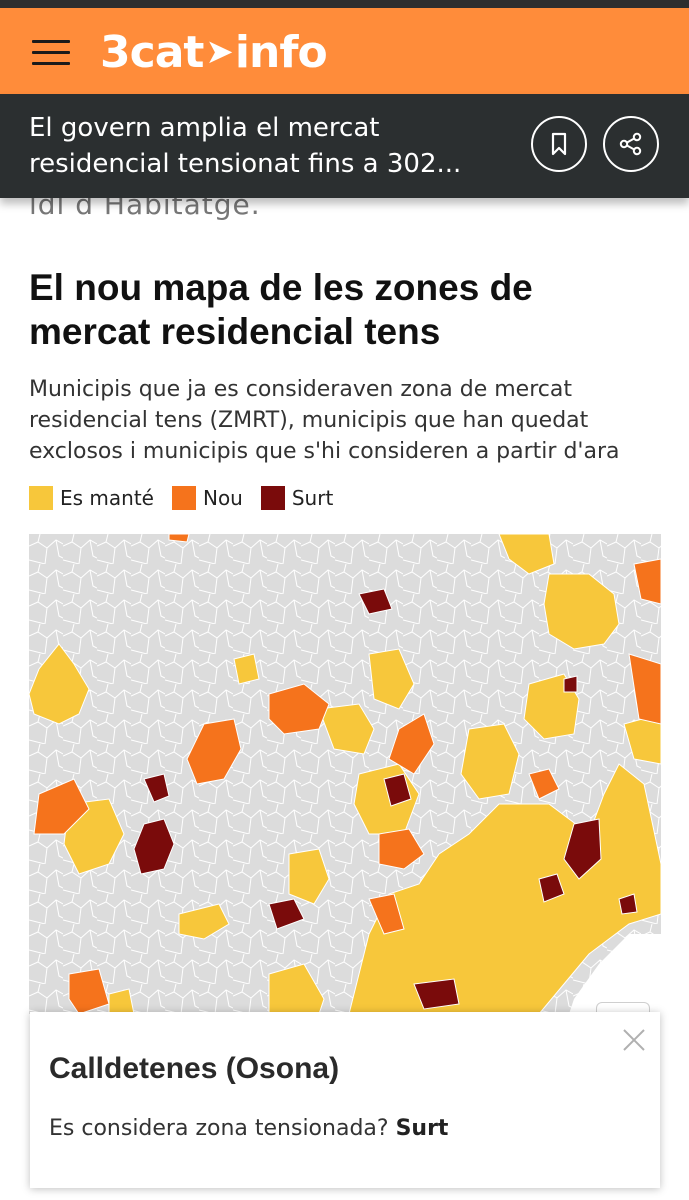  Describe the element at coordinates (41, 498) in the screenshot. I see `legend-swatch-es-mante` at that location.